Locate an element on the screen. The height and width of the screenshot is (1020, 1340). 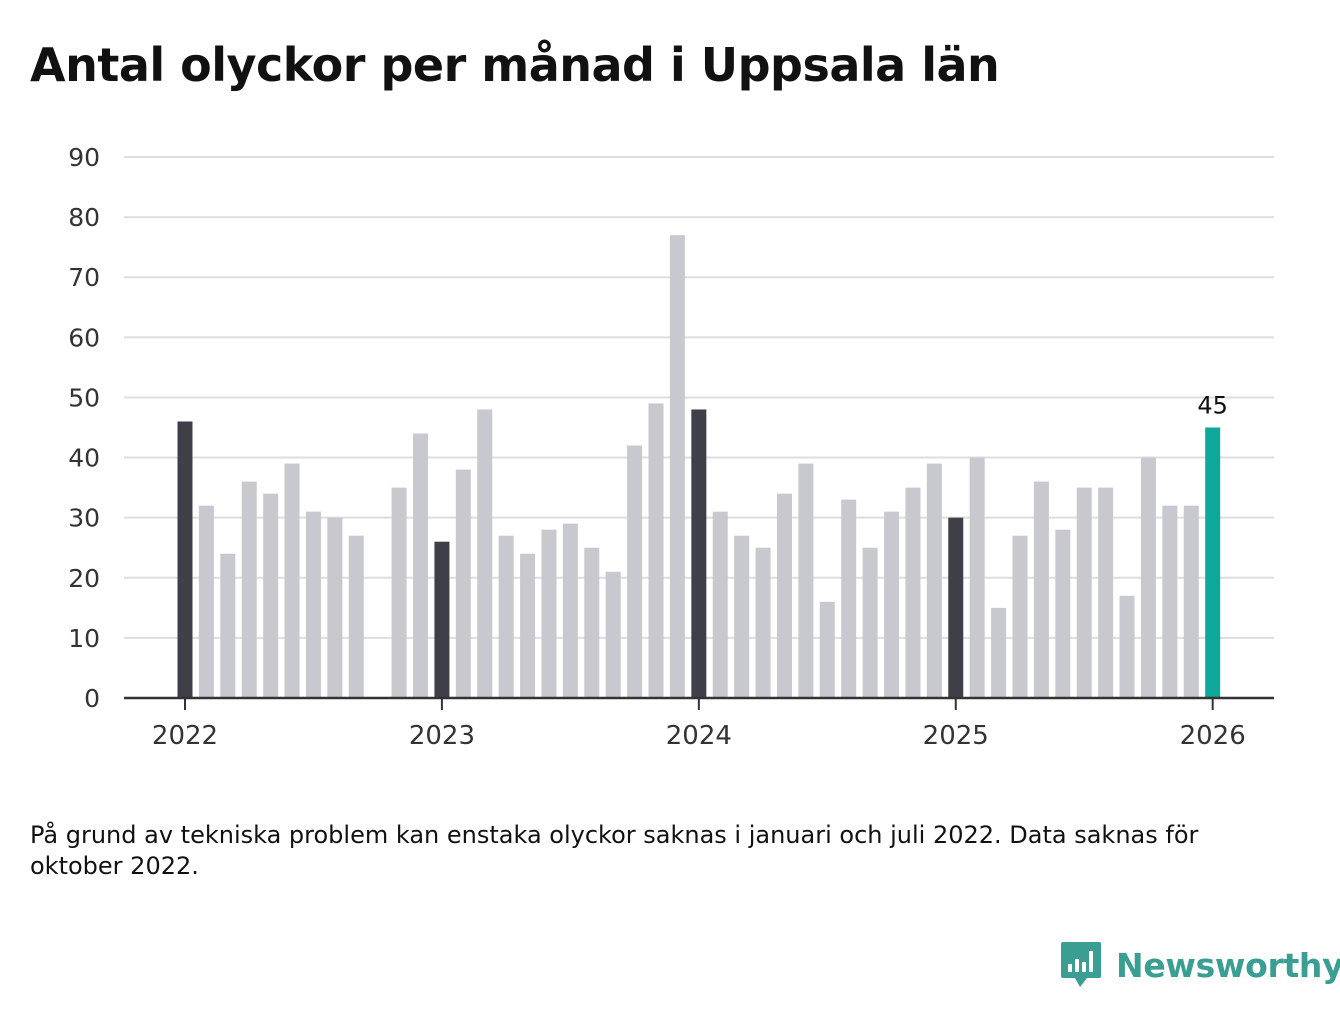
brand-name: Newsworthy is located at coordinates (1228, 965).